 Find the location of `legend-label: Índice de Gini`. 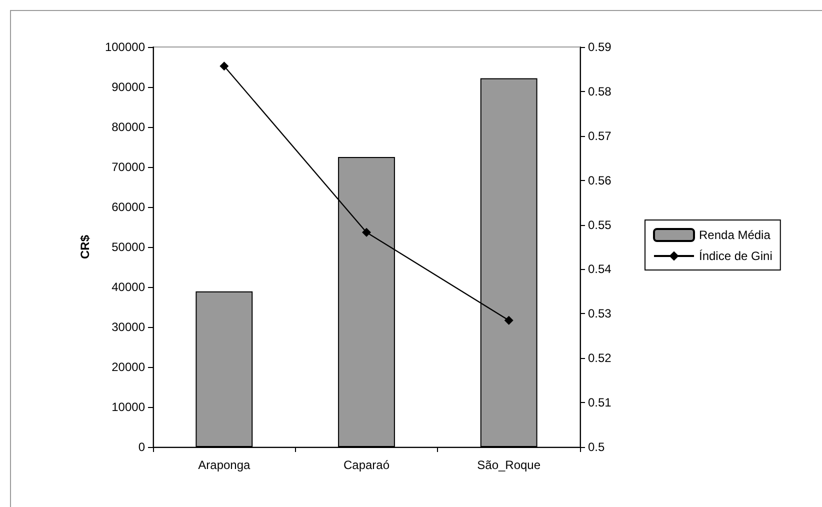

legend-label: Índice de Gini is located at coordinates (735, 256).